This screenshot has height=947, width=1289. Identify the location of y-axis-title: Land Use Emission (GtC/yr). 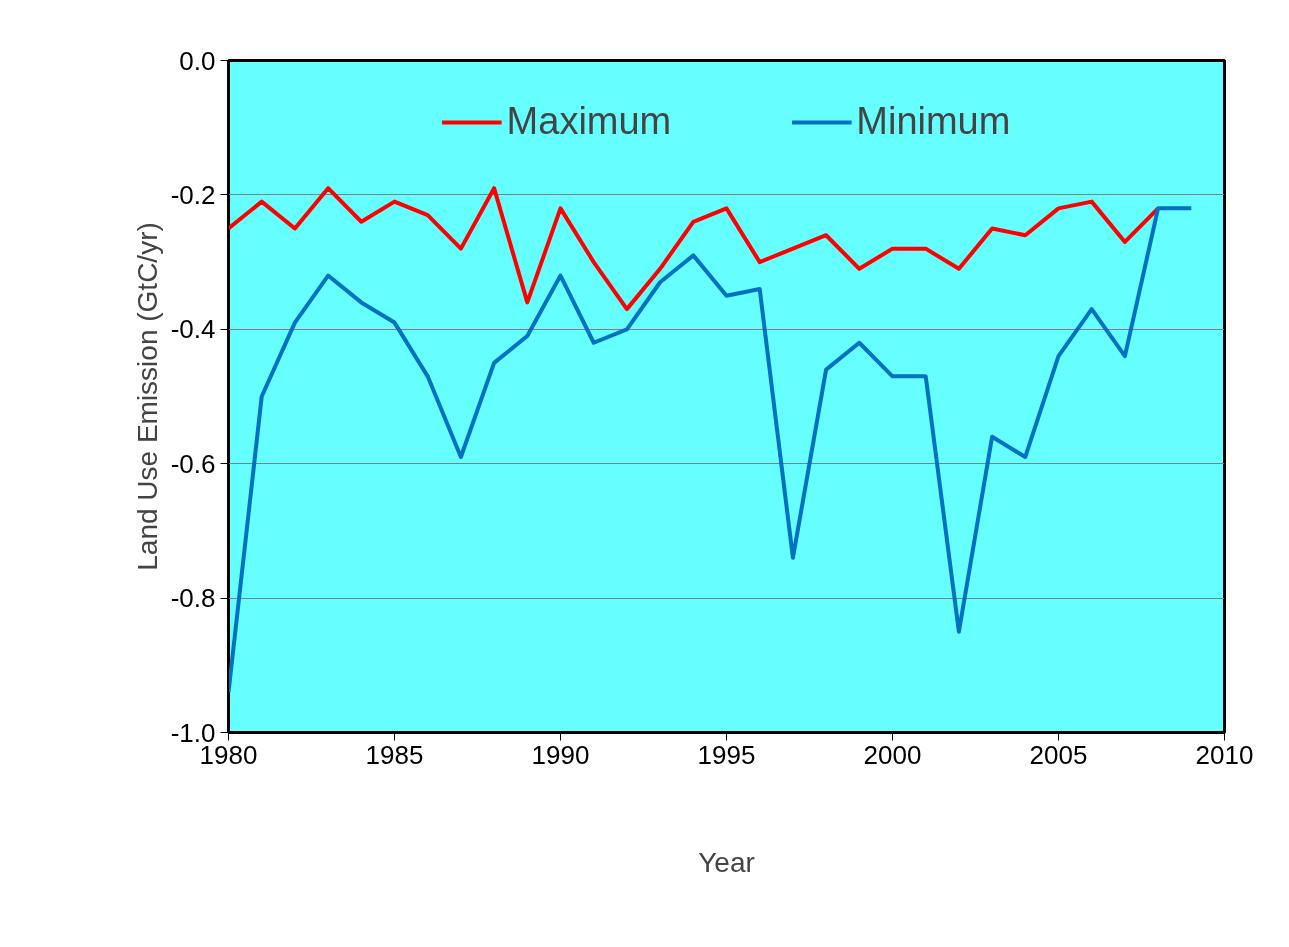
(147, 396).